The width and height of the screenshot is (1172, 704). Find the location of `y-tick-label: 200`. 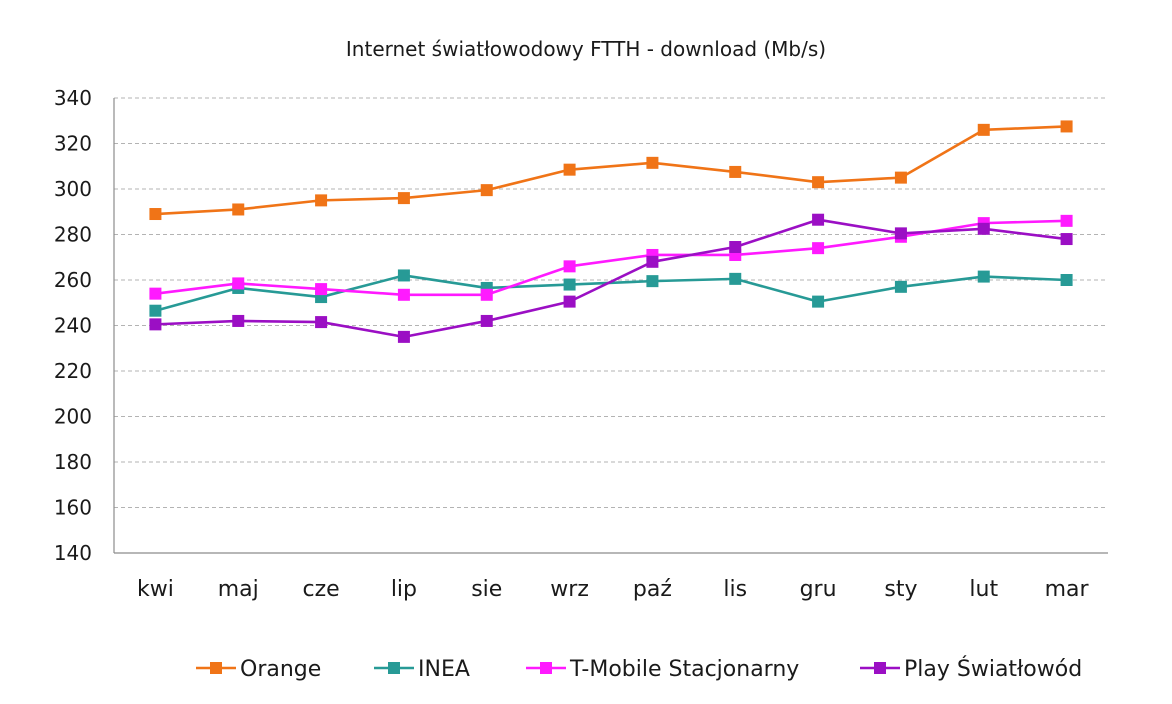

y-tick-label: 200 is located at coordinates (73, 417).